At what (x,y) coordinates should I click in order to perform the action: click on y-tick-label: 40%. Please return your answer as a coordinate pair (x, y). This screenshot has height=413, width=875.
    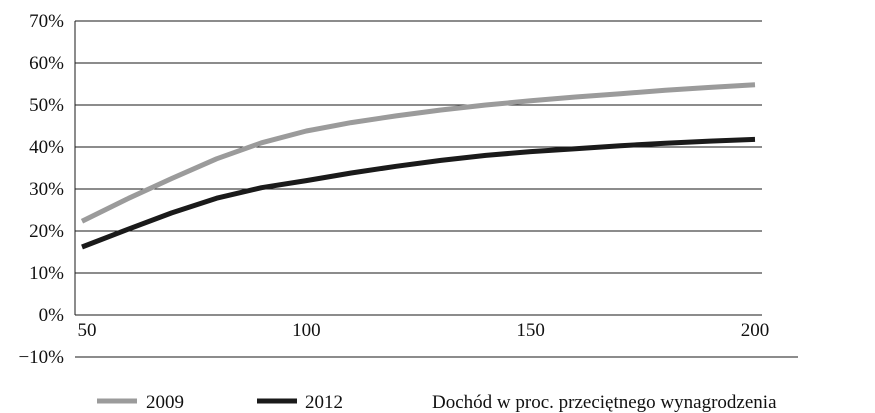
    Looking at the image, I should click on (46, 147).